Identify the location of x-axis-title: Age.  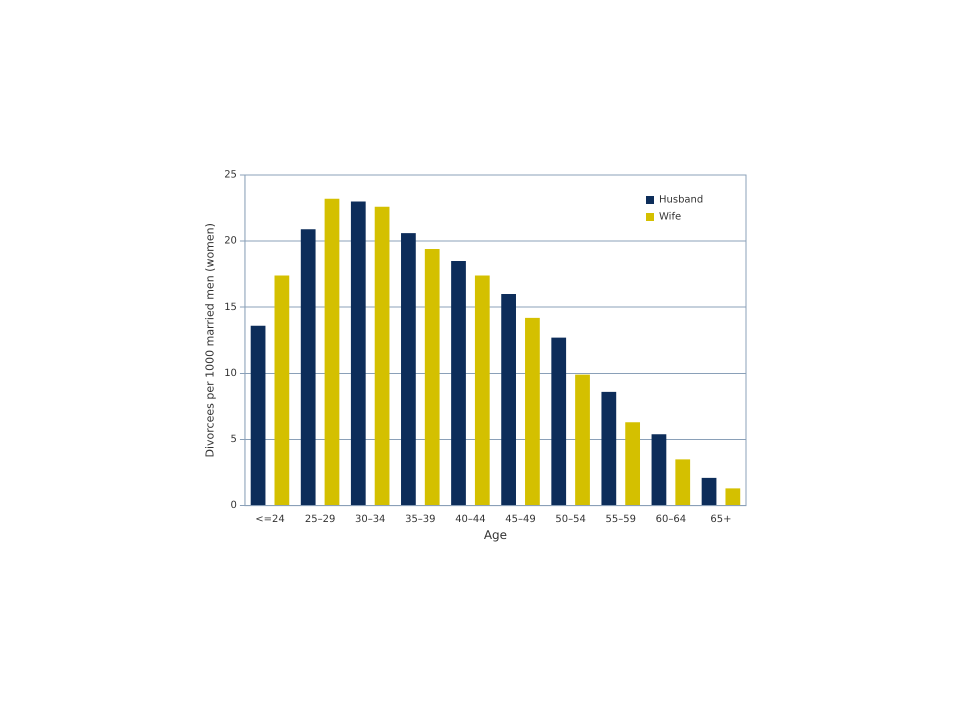
(496, 535).